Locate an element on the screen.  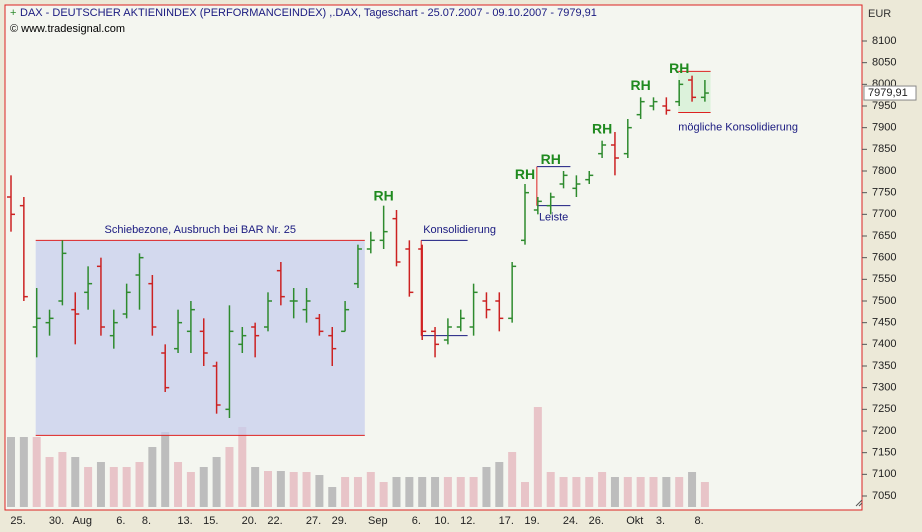
x-tick-label: 10. is located at coordinates (441, 521).